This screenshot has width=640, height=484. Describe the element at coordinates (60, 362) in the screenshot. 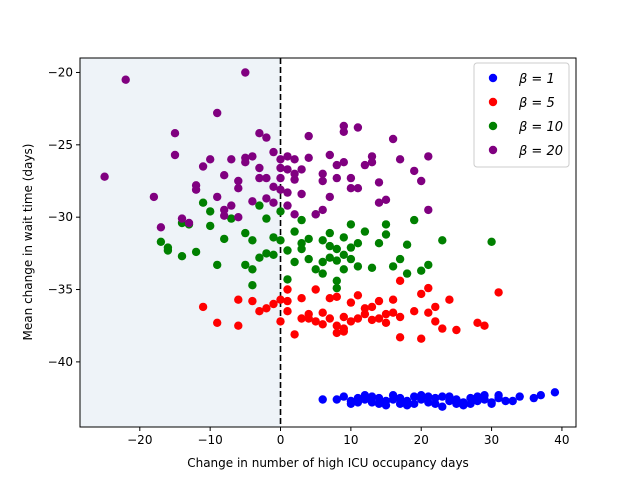

I see `y-tick-label: −40` at that location.